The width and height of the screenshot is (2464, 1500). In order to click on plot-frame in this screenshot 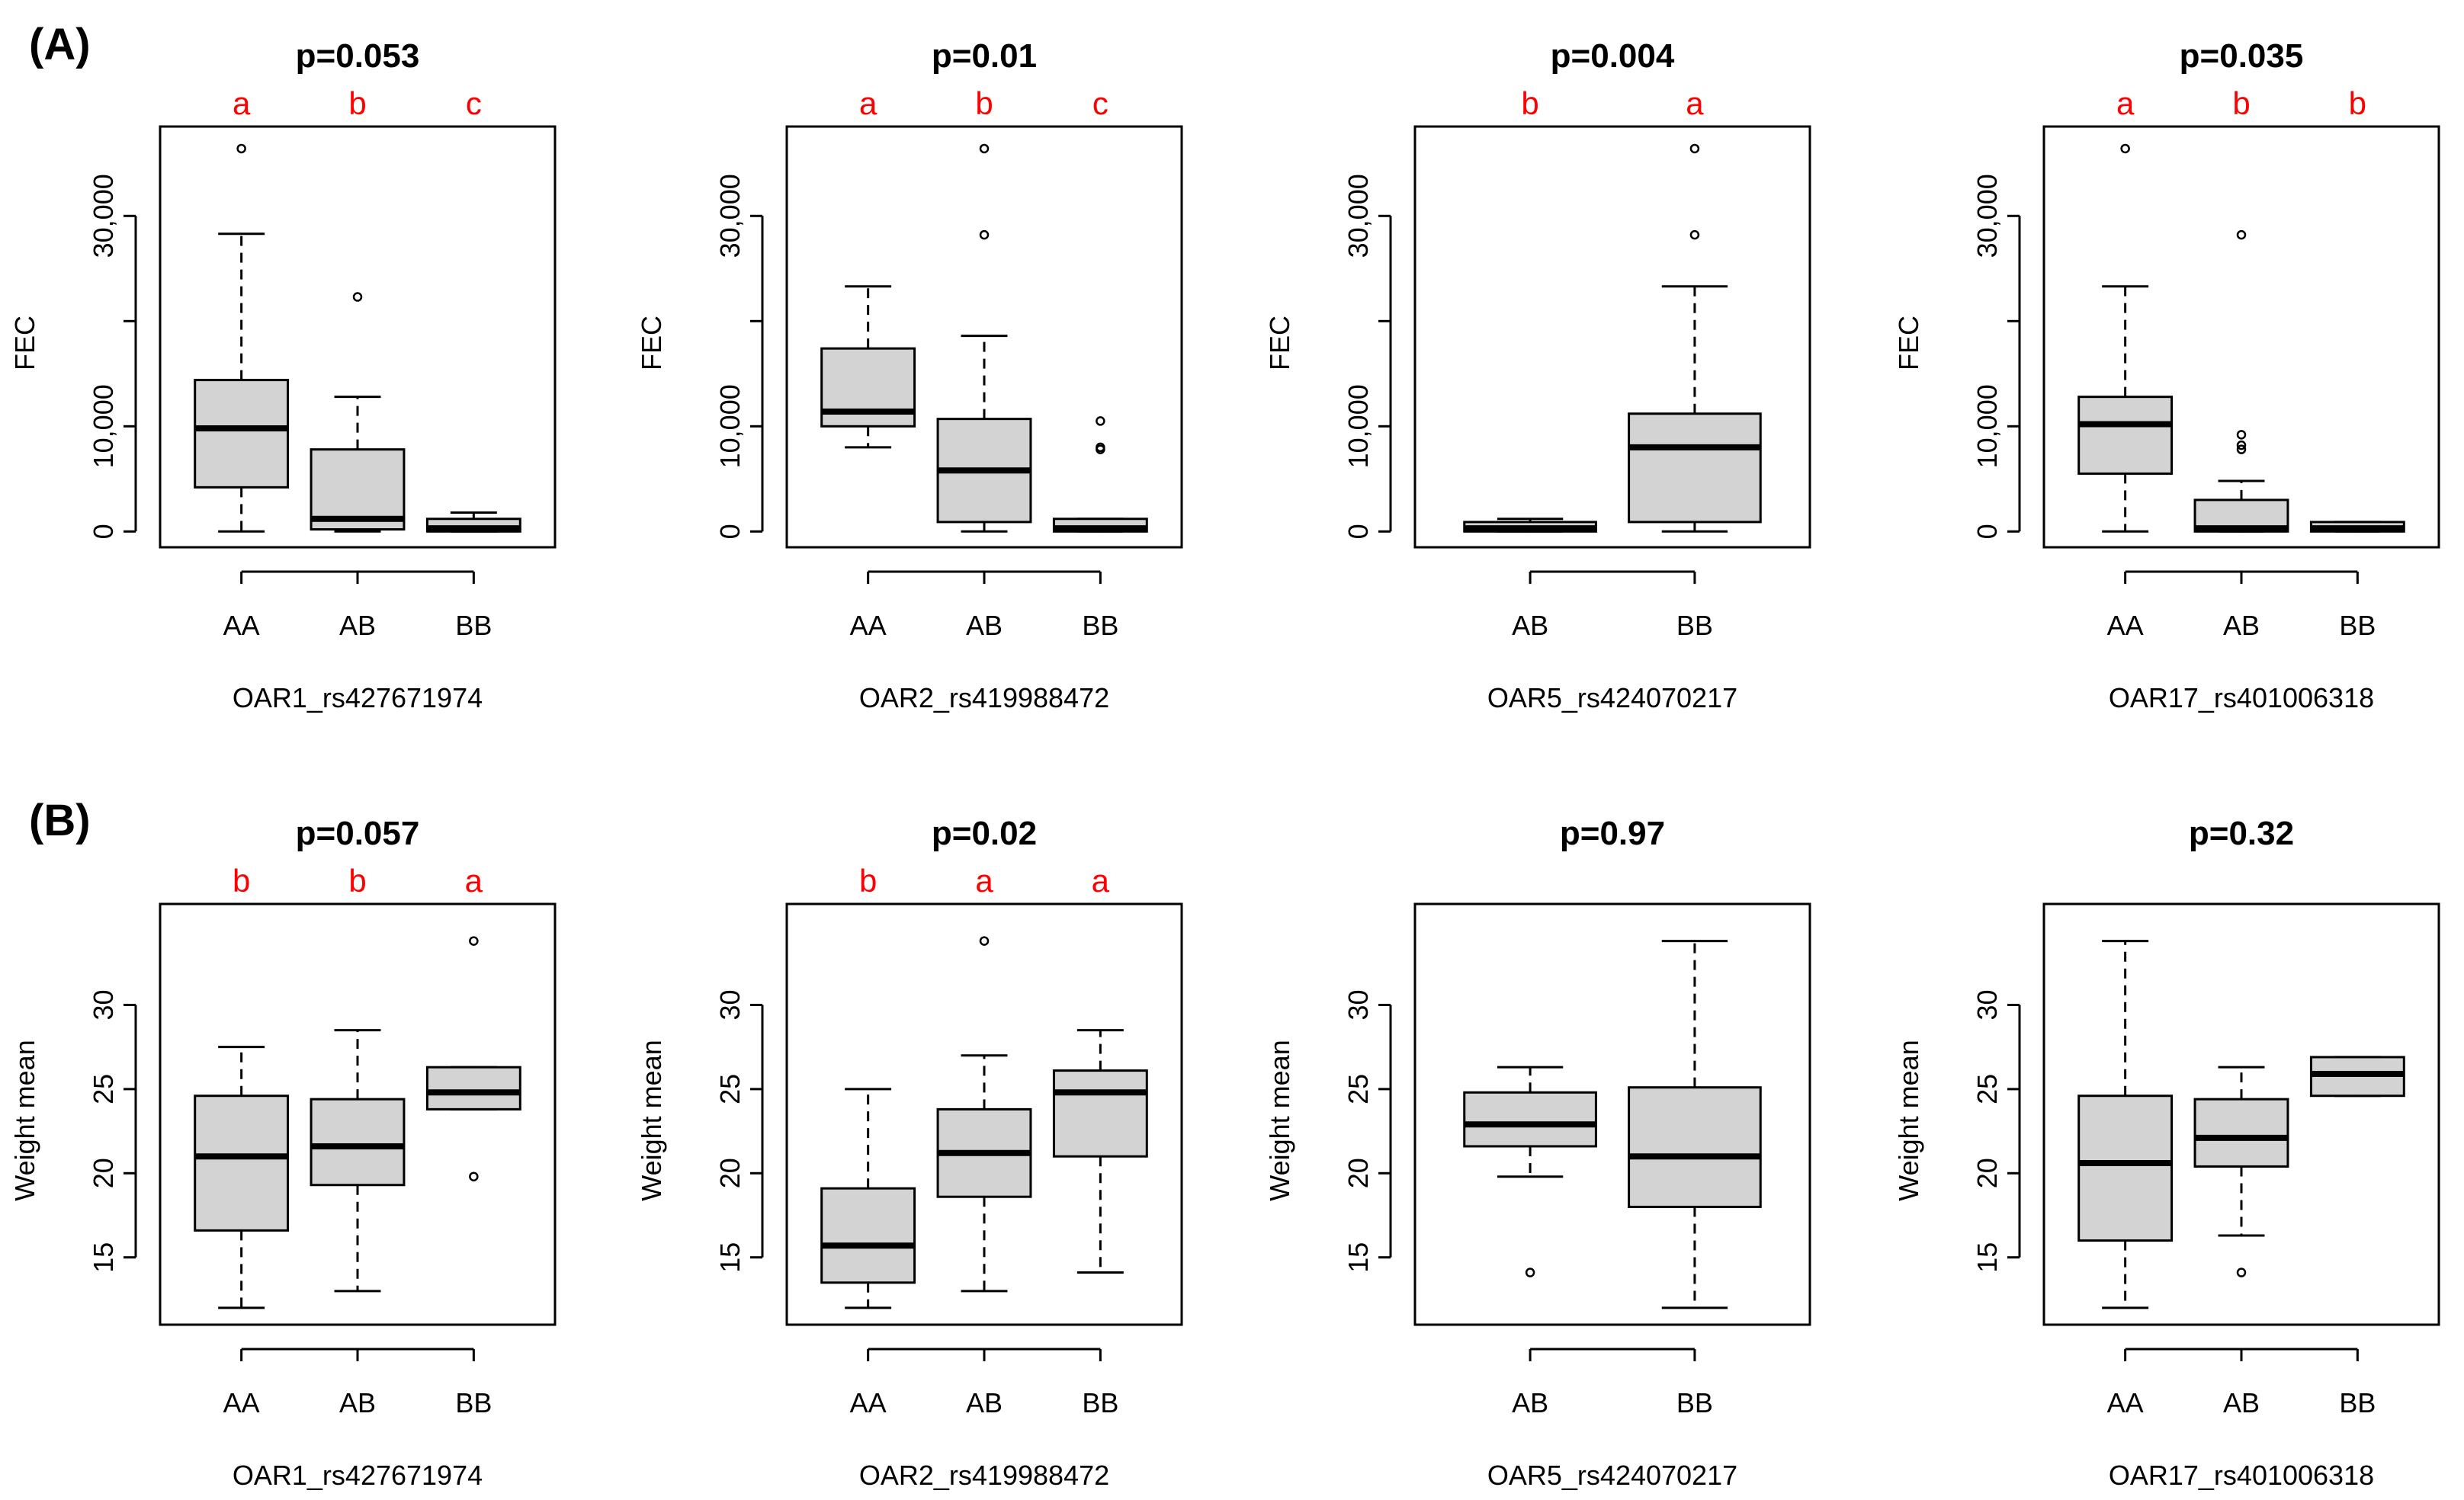, I will do `click(984, 337)`.